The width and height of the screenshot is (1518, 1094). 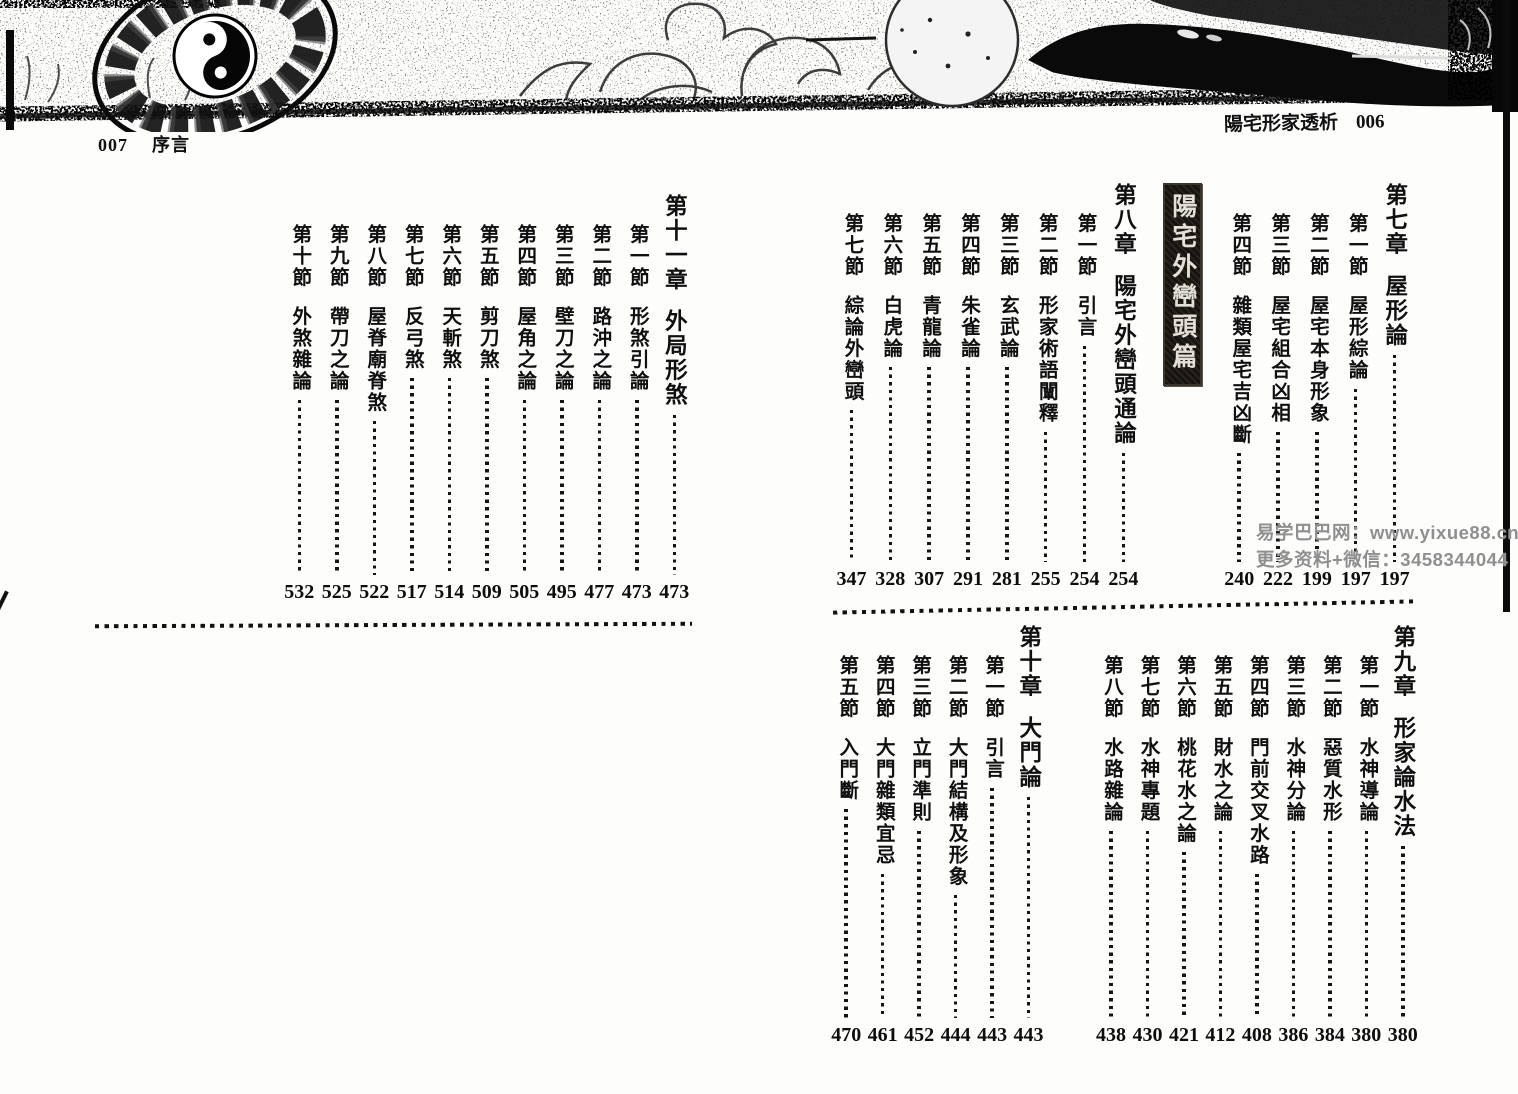 What do you see at coordinates (1273, 65) in the screenshot?
I see `dark-silhouette` at bounding box center [1273, 65].